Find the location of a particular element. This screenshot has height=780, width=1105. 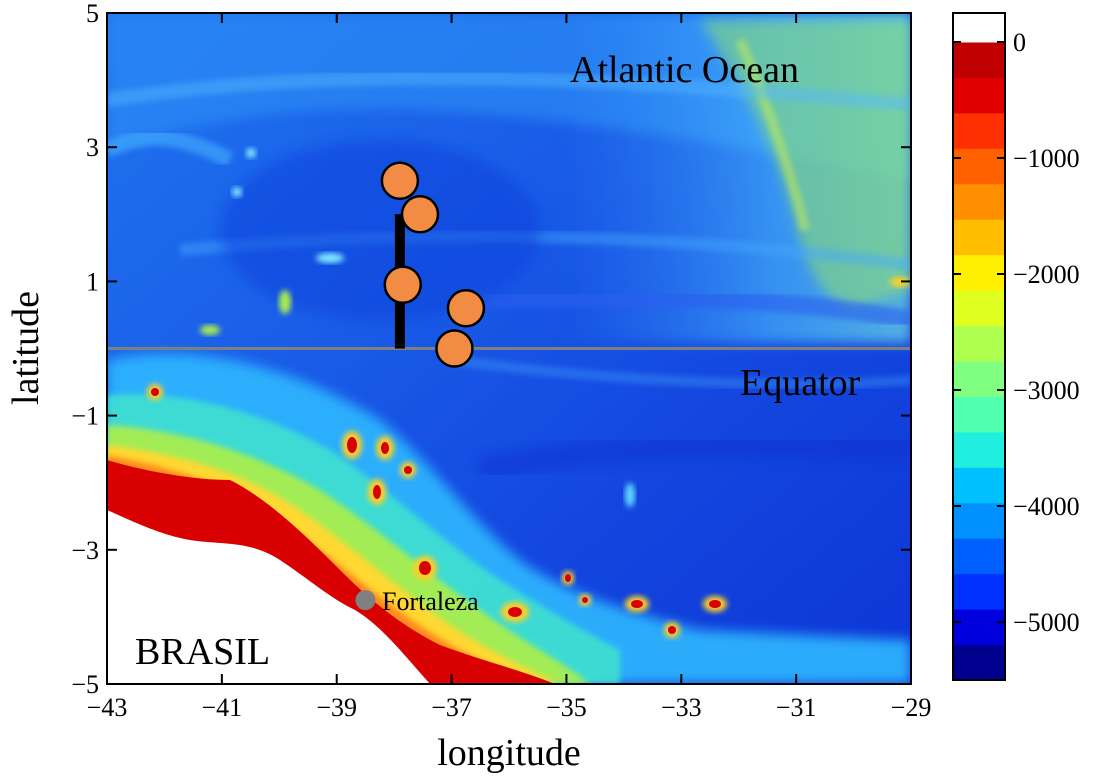

colorbar-tick-label: −1000 is located at coordinates (1046, 158).